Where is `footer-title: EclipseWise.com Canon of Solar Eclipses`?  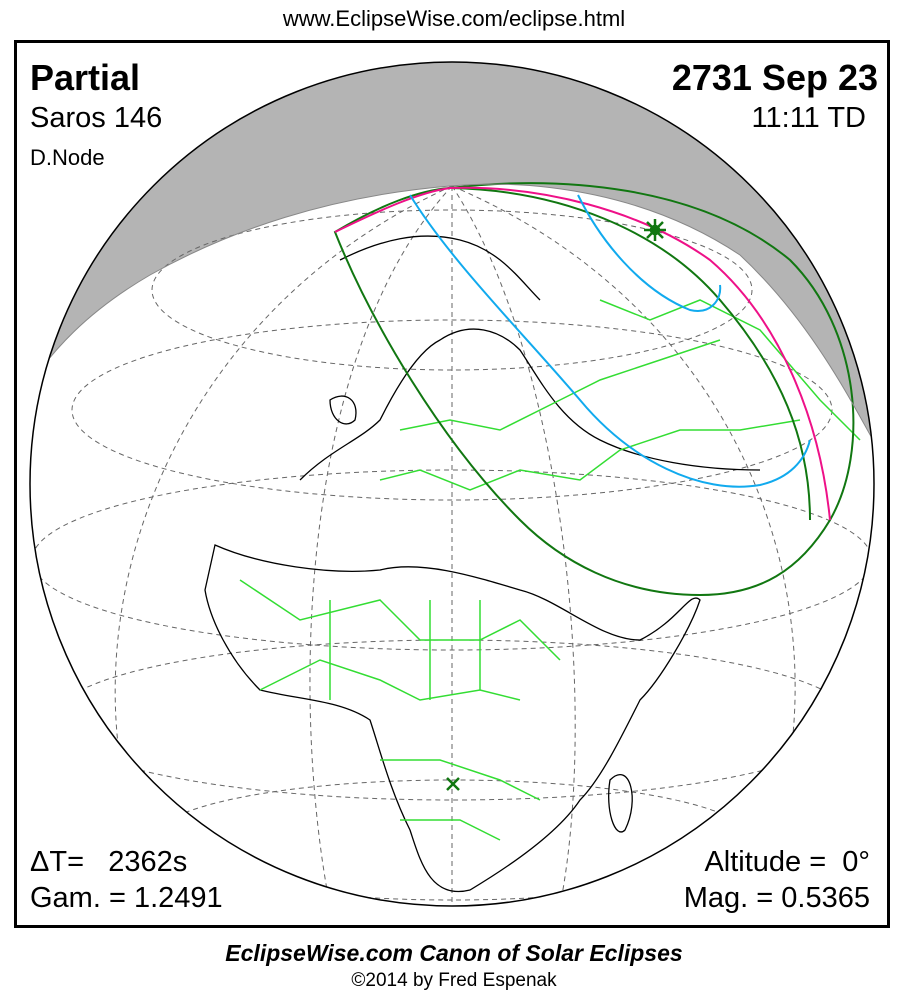 footer-title: EclipseWise.com Canon of Solar Eclipses is located at coordinates (454, 953).